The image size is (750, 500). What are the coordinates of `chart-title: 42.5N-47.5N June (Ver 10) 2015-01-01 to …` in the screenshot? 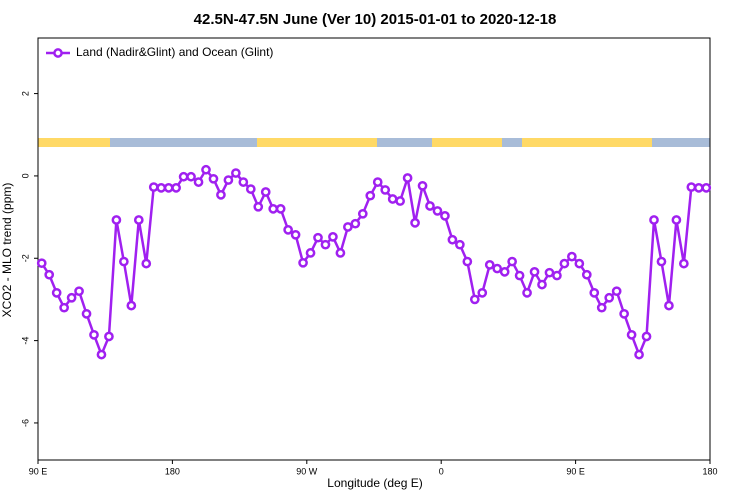 It's located at (375, 19).